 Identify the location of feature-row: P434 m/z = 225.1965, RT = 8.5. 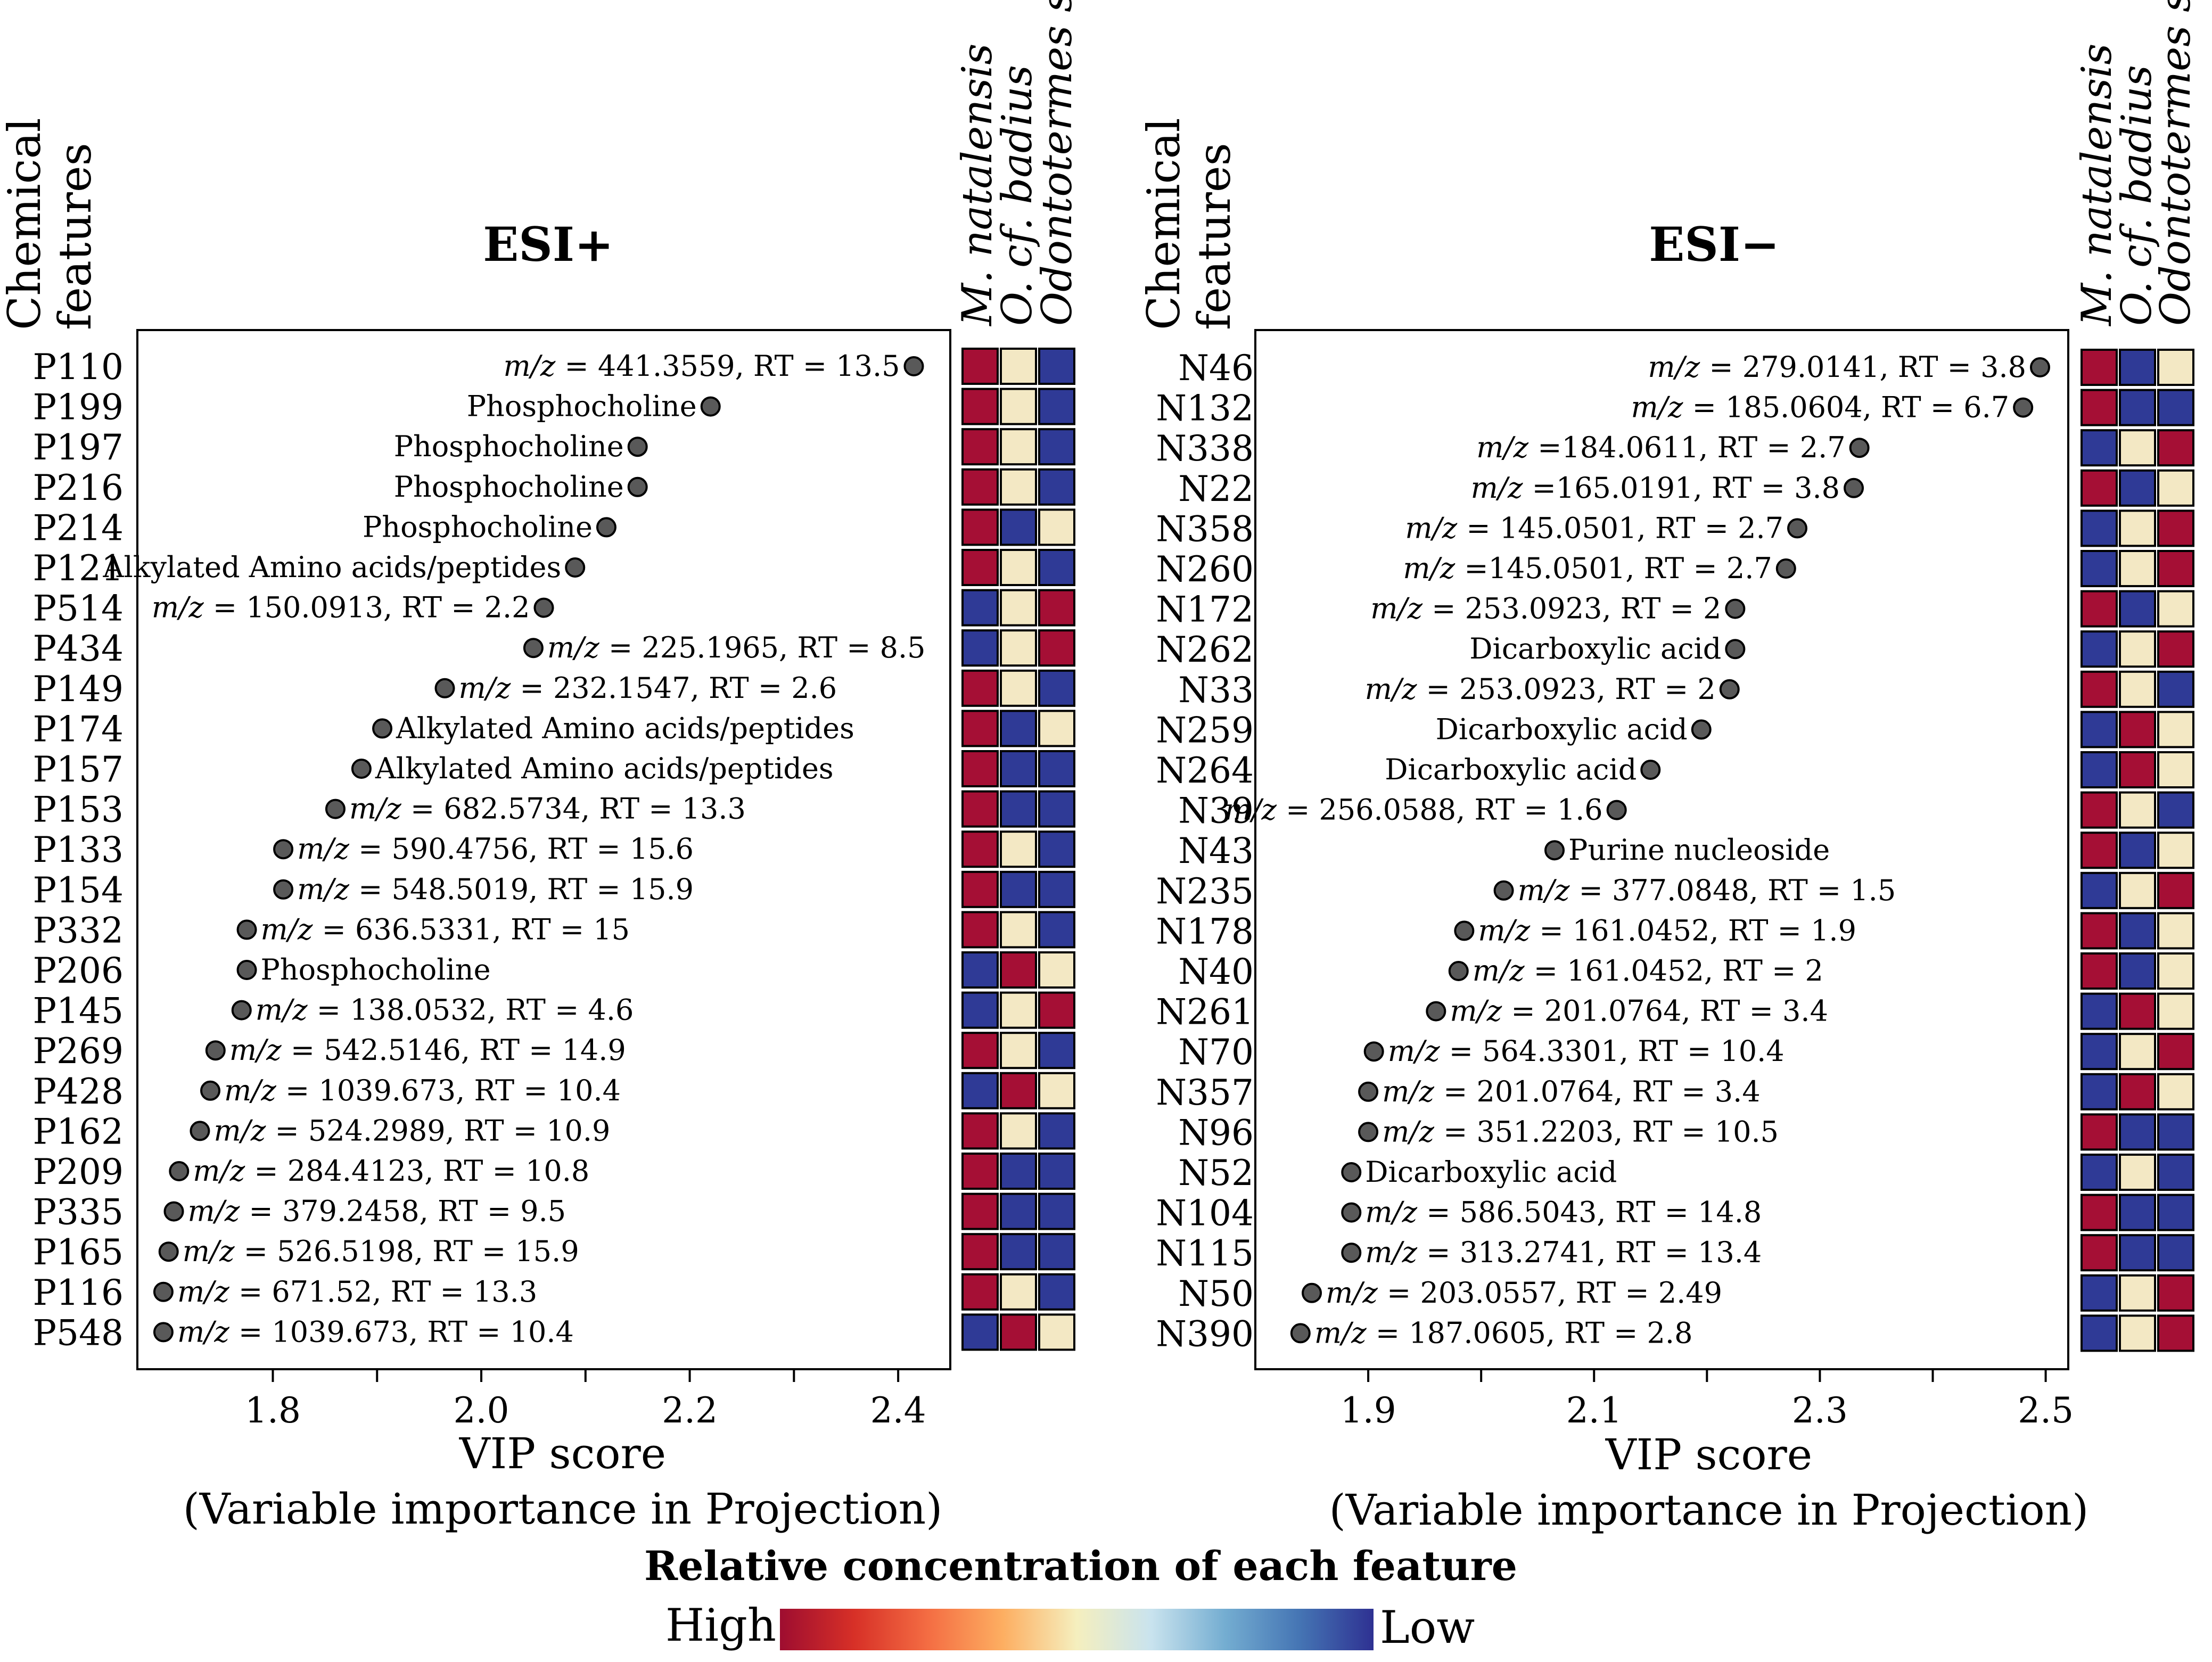
(554, 648).